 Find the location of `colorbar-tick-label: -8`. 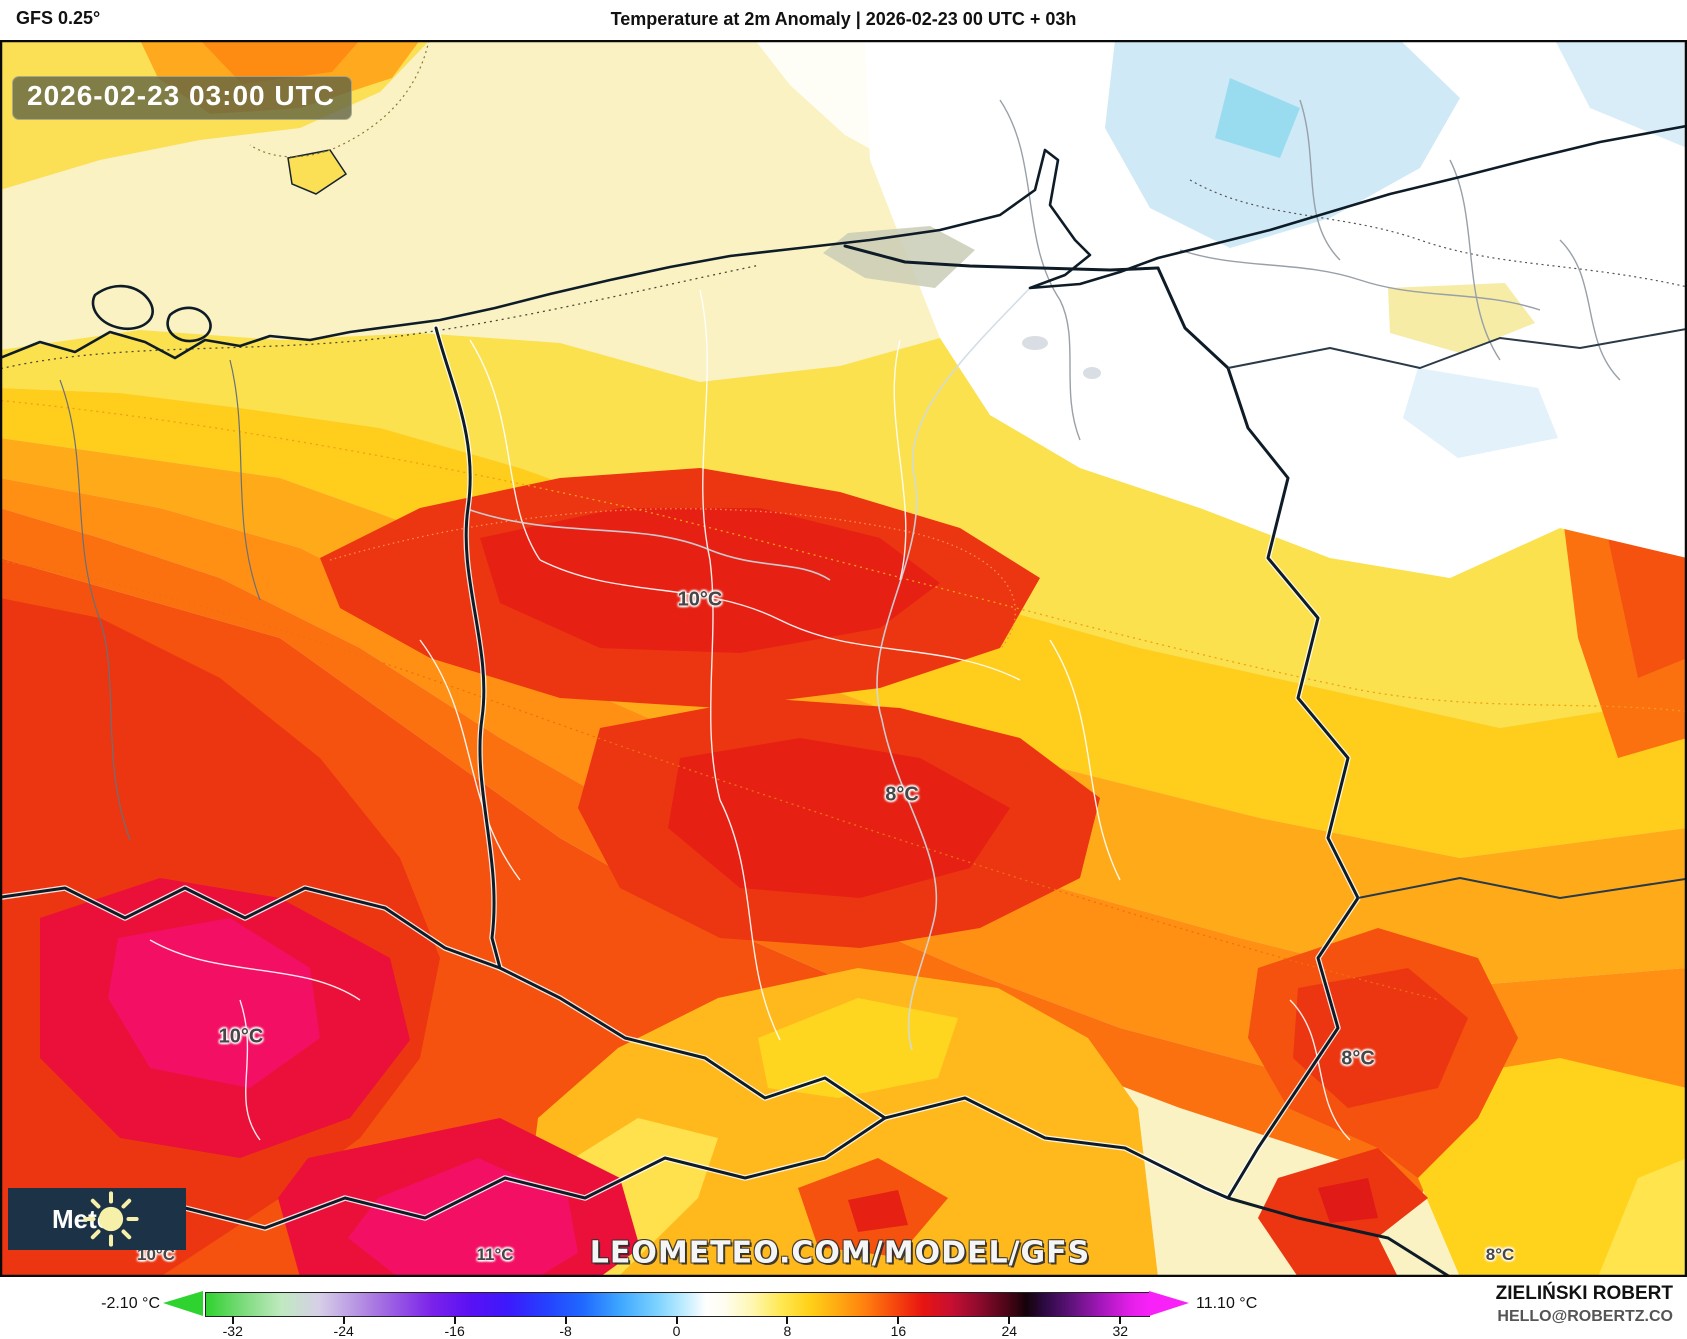

colorbar-tick-label: -8 is located at coordinates (565, 1331).